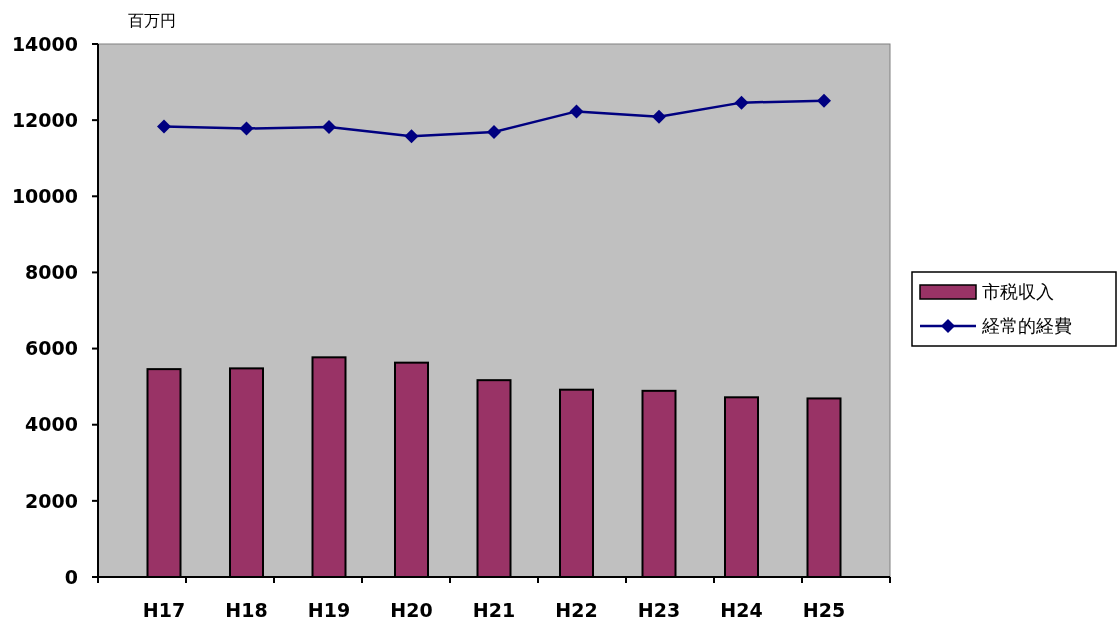  I want to click on y-tick-label: 0, so click(71, 576).